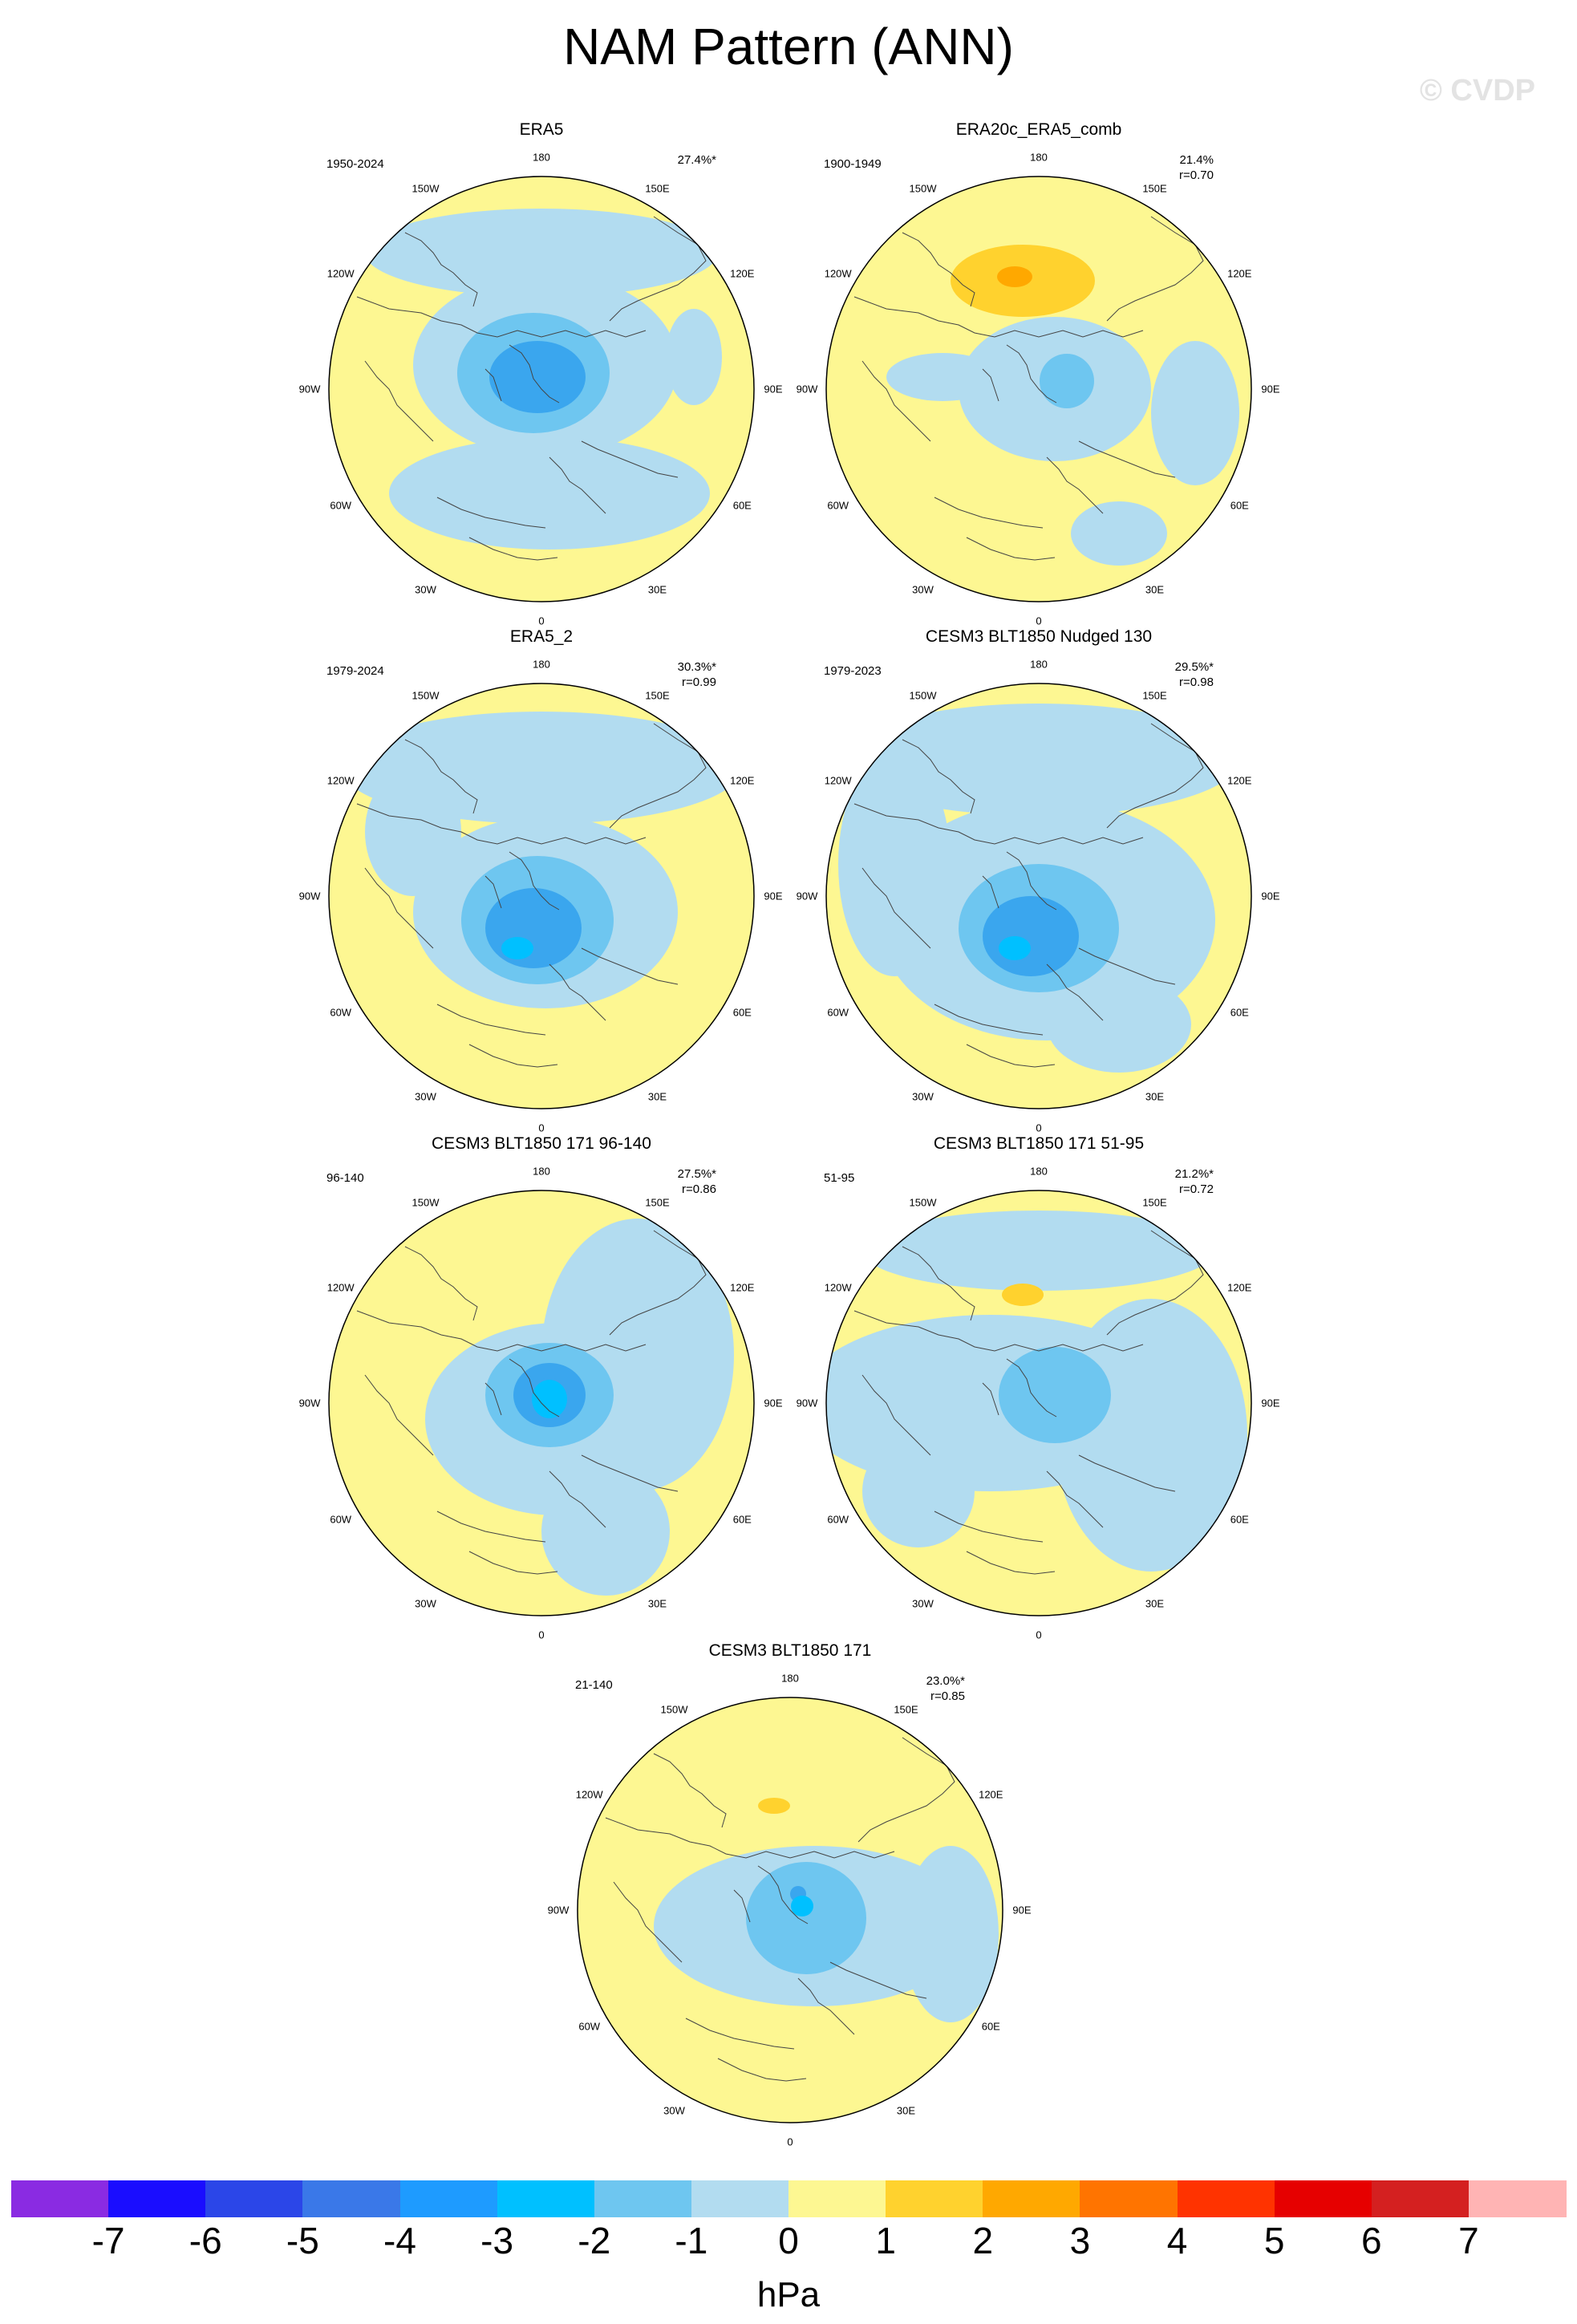 The width and height of the screenshot is (1577, 2324). I want to click on panel-title: ERA5_2, so click(541, 636).